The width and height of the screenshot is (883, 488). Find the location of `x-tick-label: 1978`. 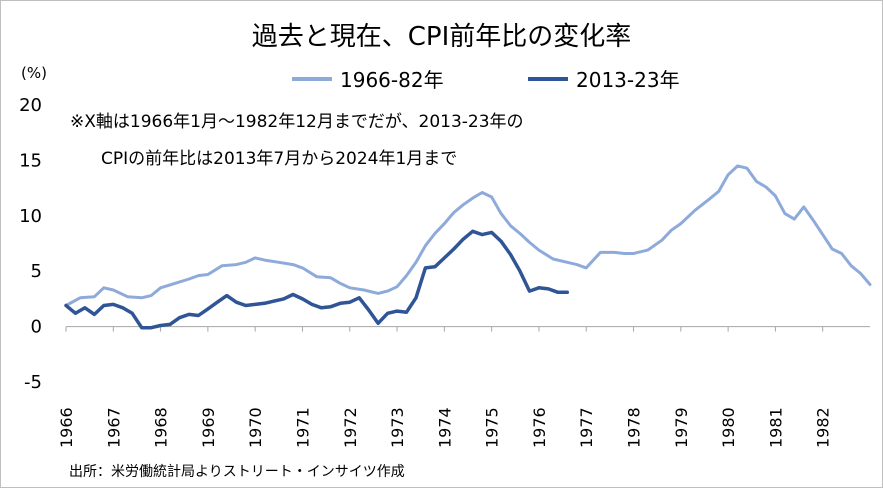

x-tick-label: 1978 is located at coordinates (634, 427).